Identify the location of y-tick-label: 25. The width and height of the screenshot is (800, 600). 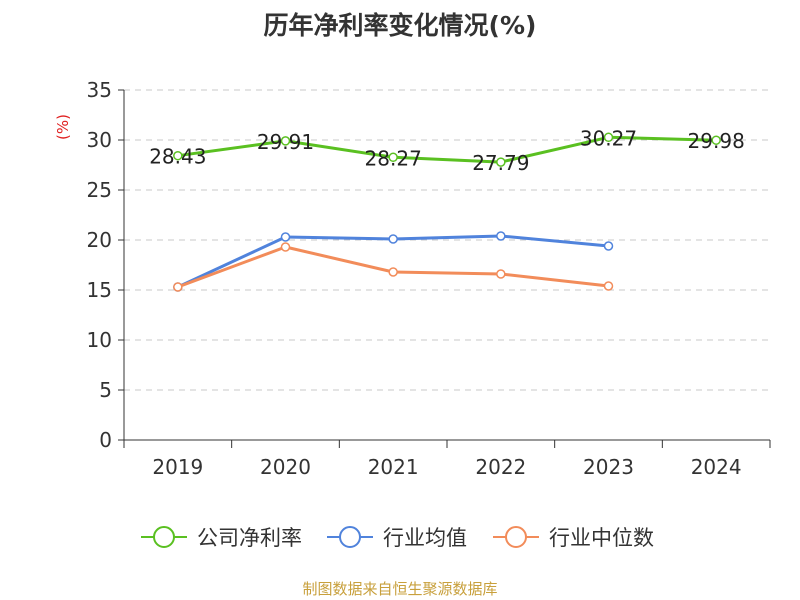
(99, 190).